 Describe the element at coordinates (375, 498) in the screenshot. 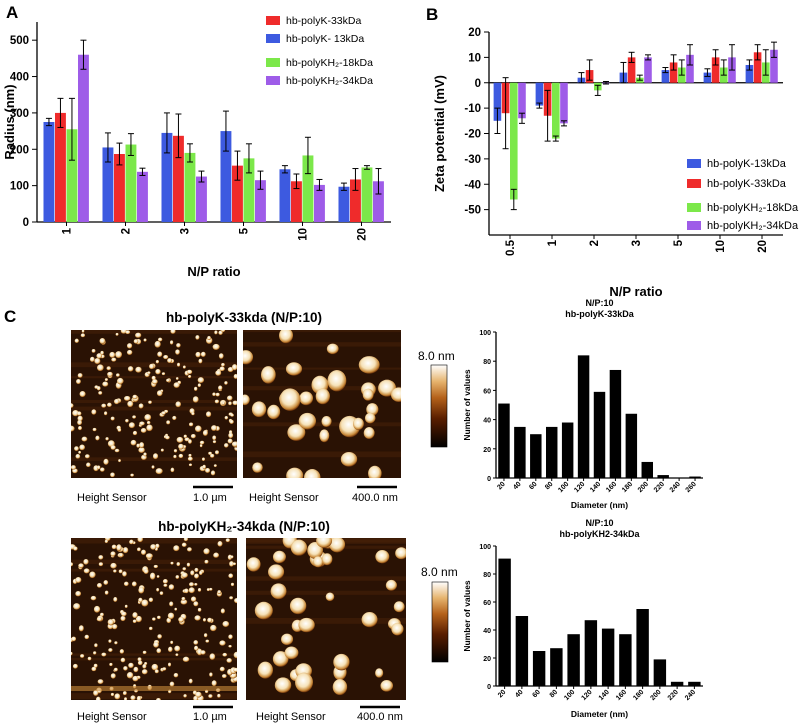

I see `afm-scale-row1-right: 400.0 nm` at that location.